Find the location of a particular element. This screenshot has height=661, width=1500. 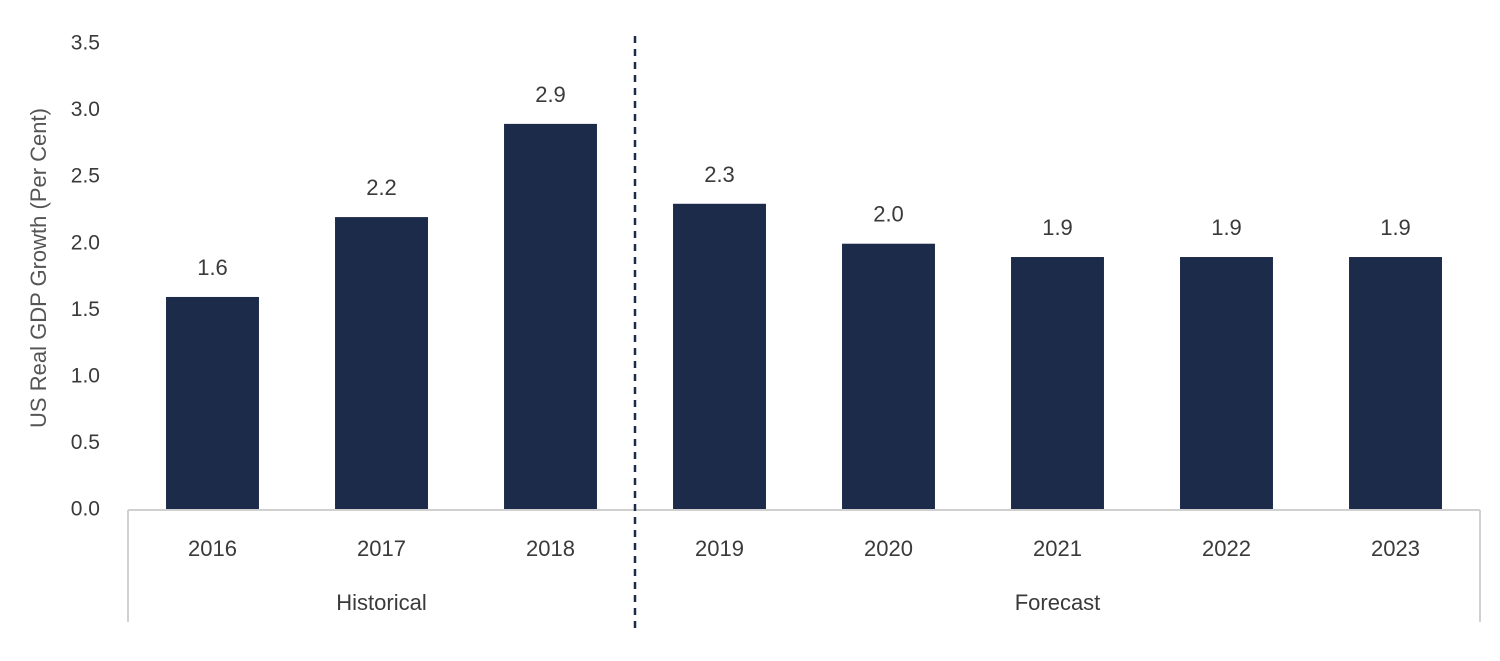

y-tick-label: 3.5 is located at coordinates (85, 43).